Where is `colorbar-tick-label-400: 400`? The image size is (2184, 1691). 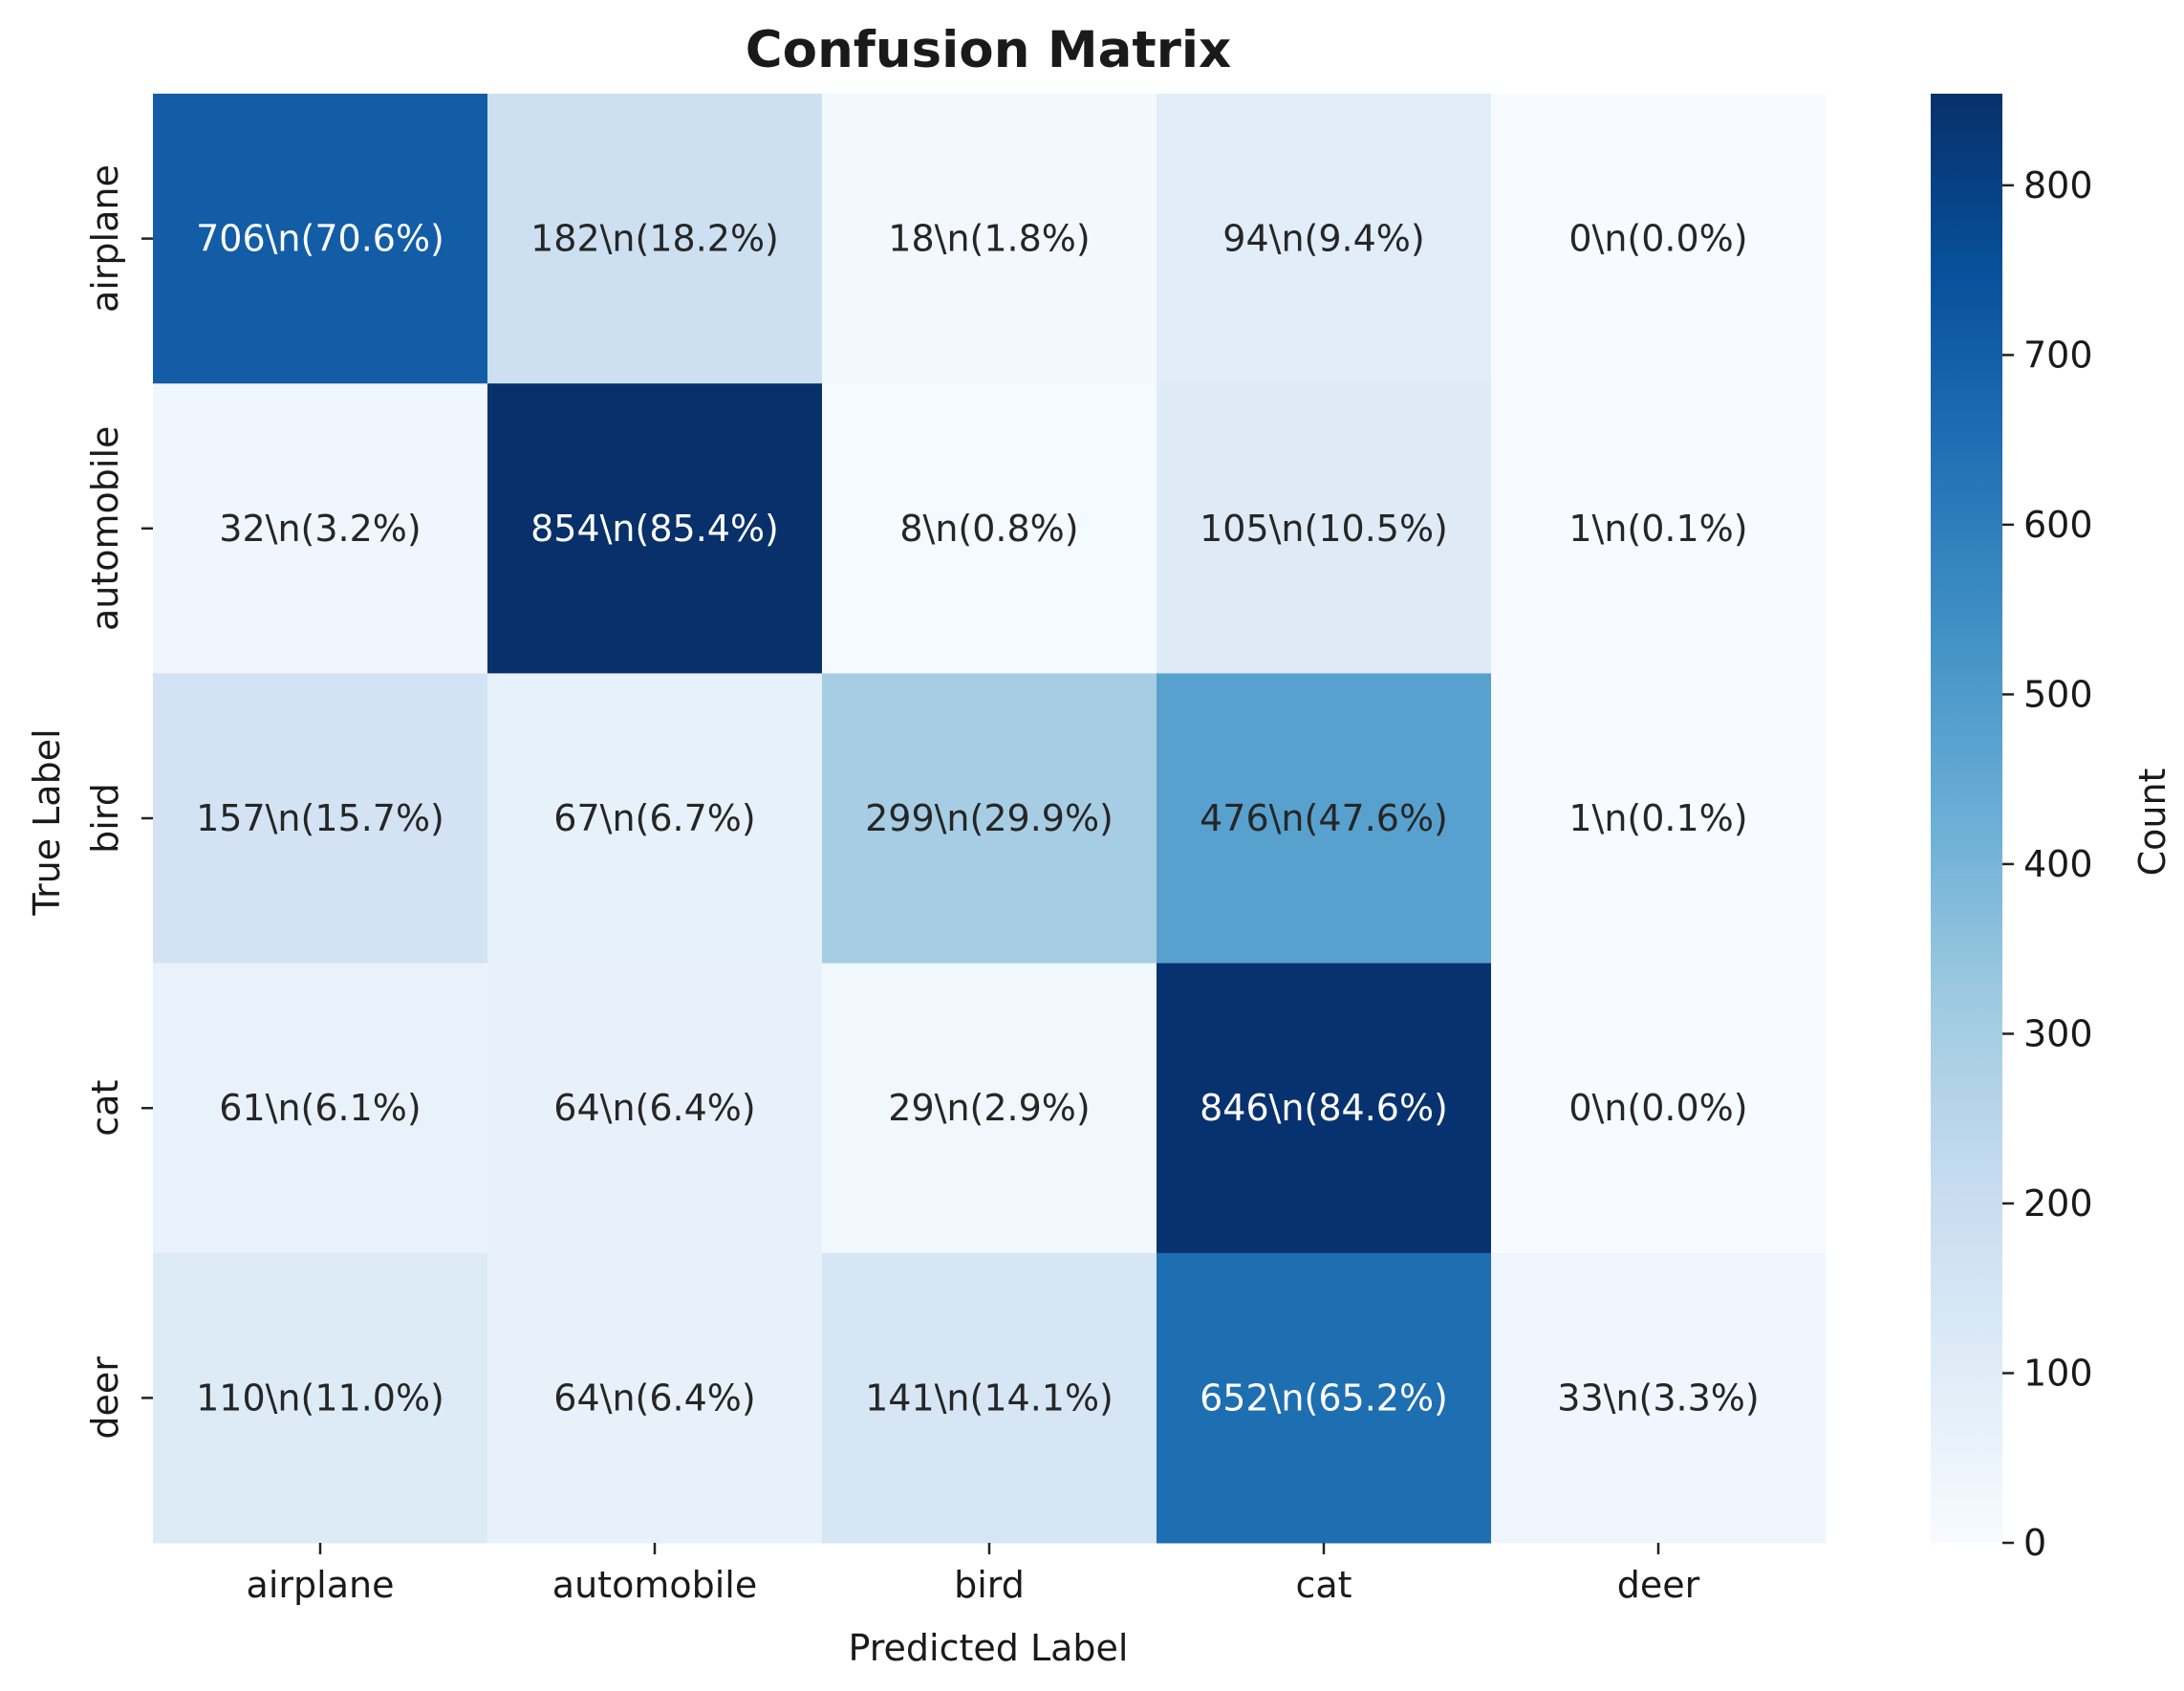
colorbar-tick-label-400: 400 is located at coordinates (2058, 864).